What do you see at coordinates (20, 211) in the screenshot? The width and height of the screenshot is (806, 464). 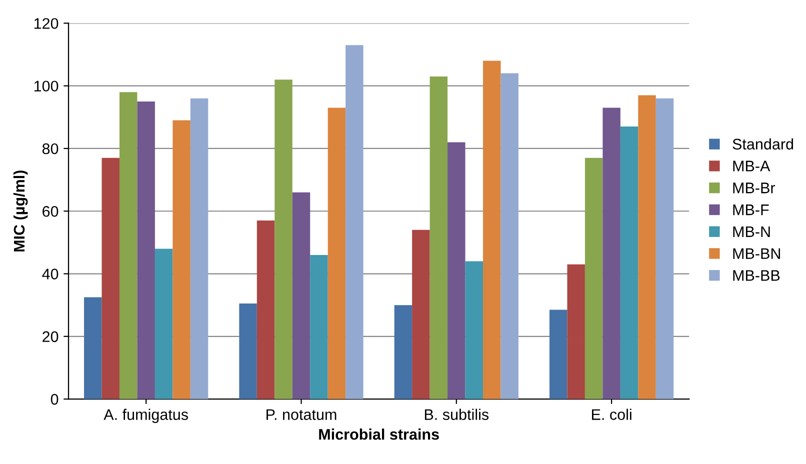 I see `y-axis-title: MIC (µg/ml)` at bounding box center [20, 211].